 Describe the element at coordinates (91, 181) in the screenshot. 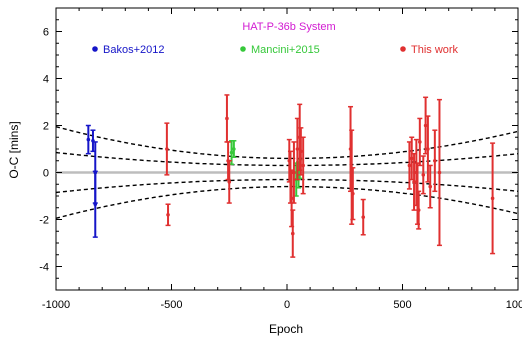

I see `series-group` at that location.